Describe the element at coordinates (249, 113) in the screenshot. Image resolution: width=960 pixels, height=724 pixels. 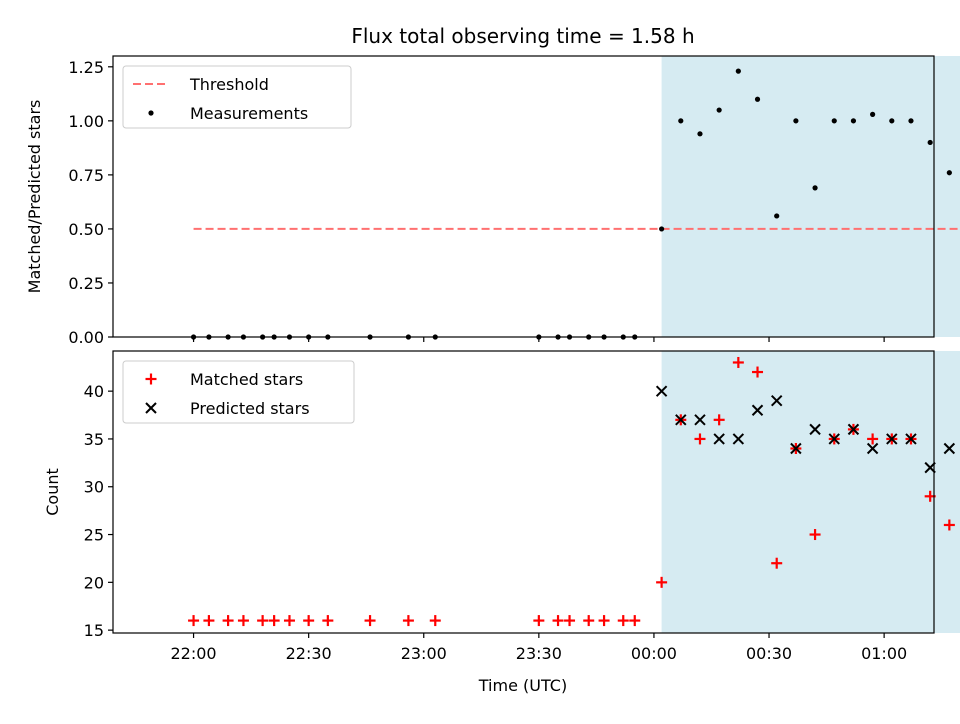
I see `legend-entry-label: Measurements` at that location.